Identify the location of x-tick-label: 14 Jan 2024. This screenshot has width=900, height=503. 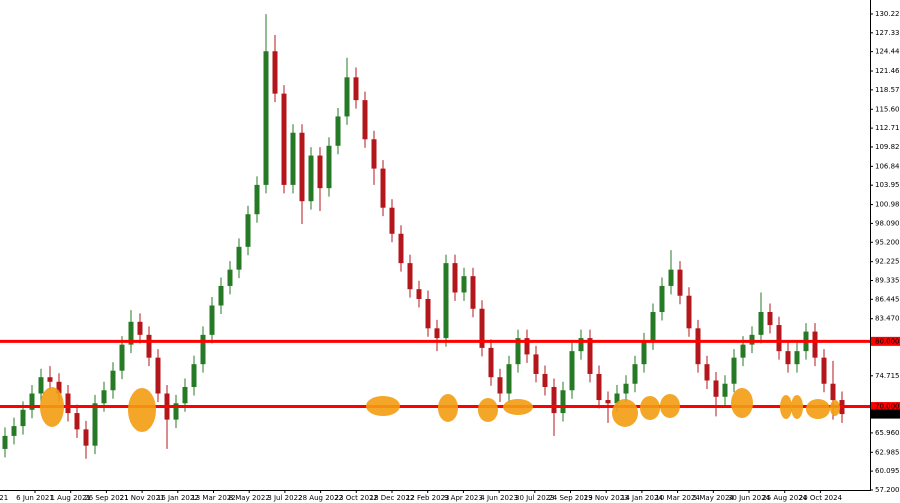
(642, 498).